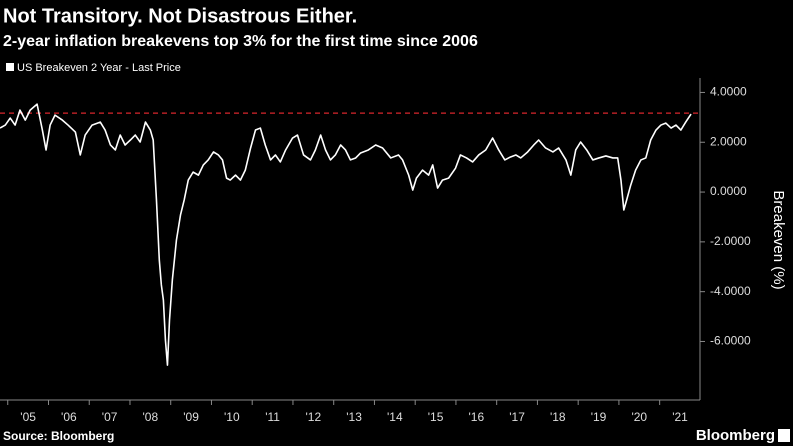 The height and width of the screenshot is (446, 793). What do you see at coordinates (232, 417) in the screenshot?
I see `x-tick-label: '10` at bounding box center [232, 417].